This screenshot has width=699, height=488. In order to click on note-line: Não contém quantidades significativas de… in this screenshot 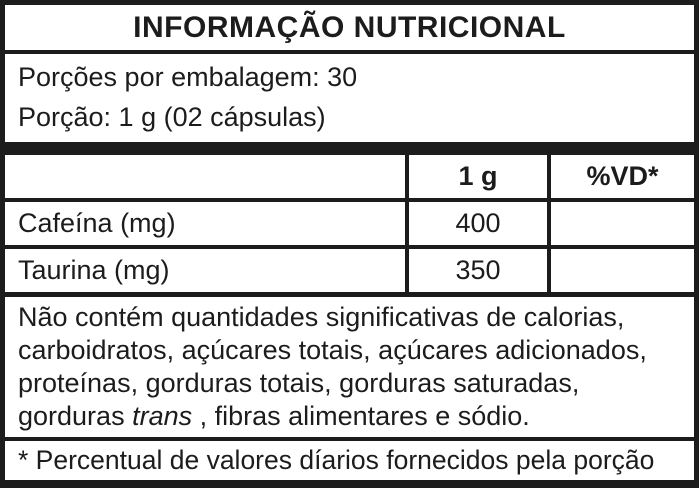, I will do `click(321, 317)`.